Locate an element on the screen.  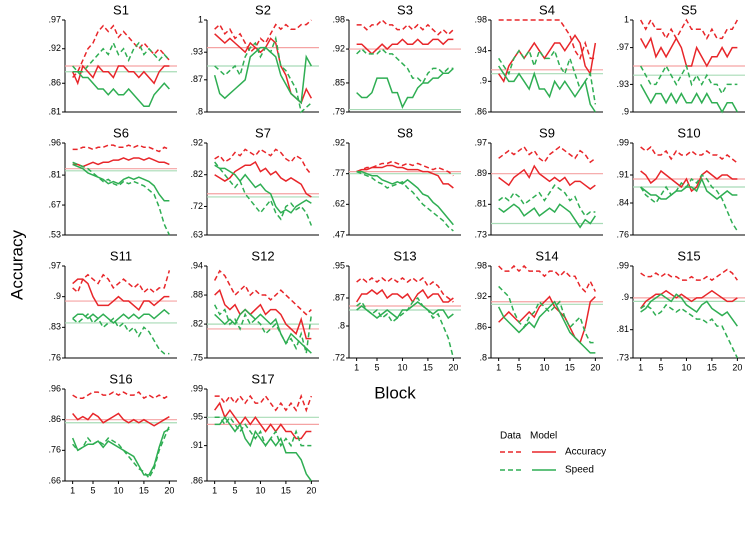
y-tick-label: .87 is located at coordinates (196, 79).